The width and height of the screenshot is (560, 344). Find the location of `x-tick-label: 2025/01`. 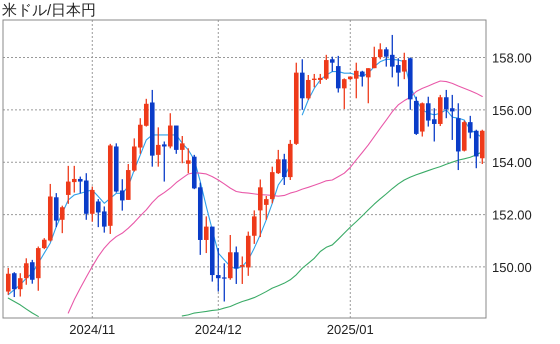

x-tick-label: 2025/01 is located at coordinates (350, 329).